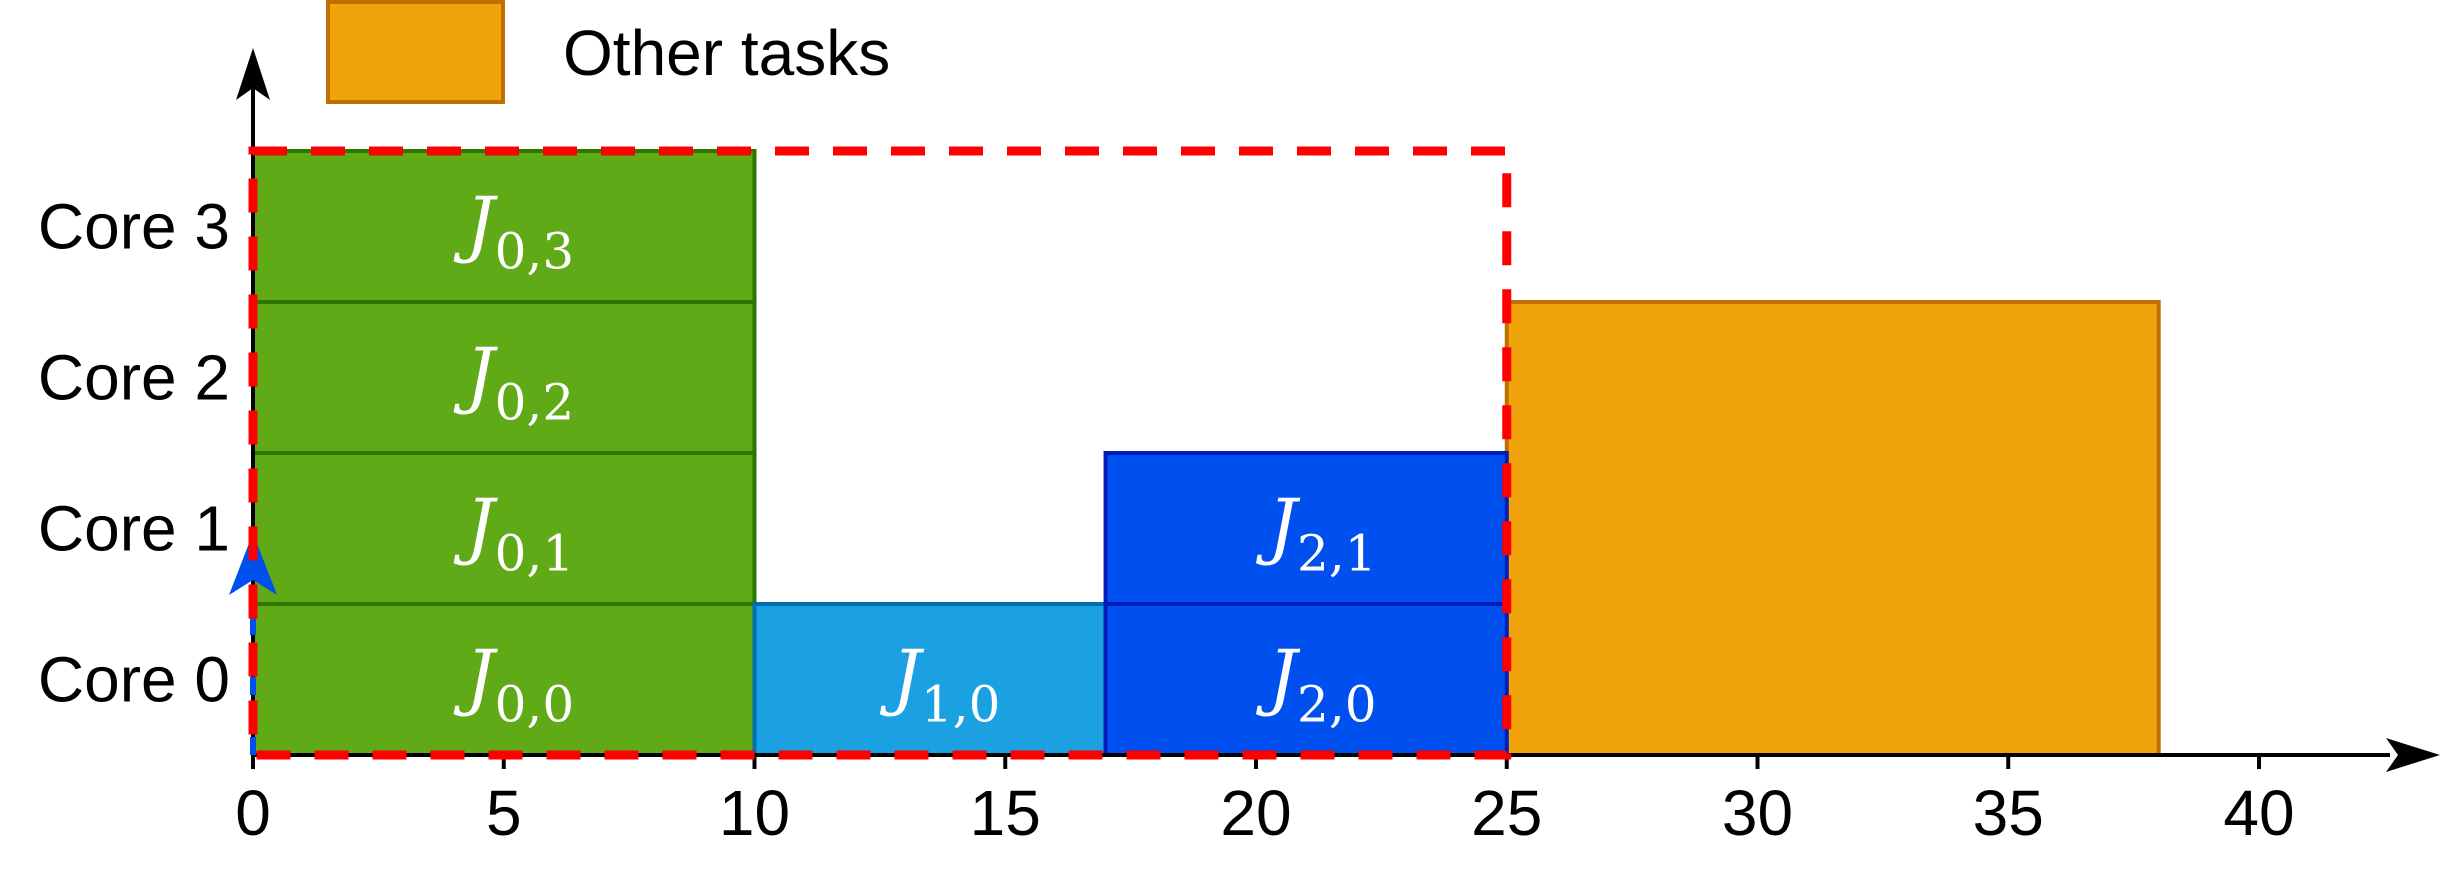 The height and width of the screenshot is (890, 2445). I want to click on other-tasks-block, so click(1832, 528).